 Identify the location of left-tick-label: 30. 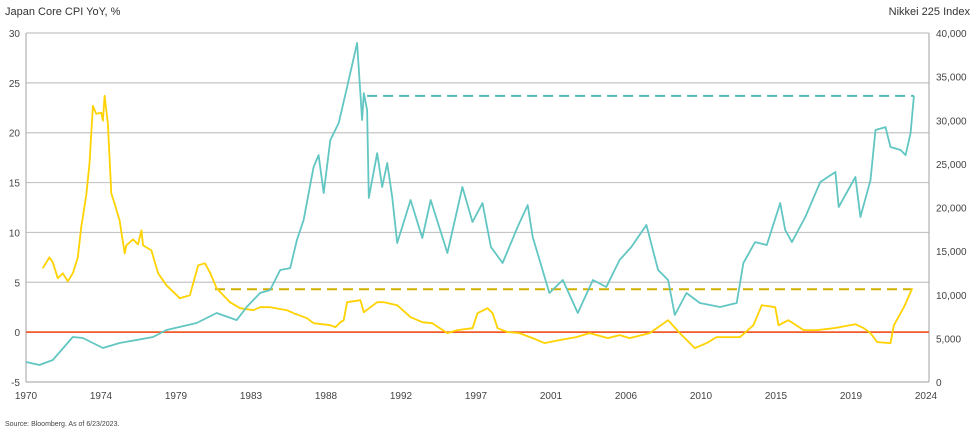
(15, 34).